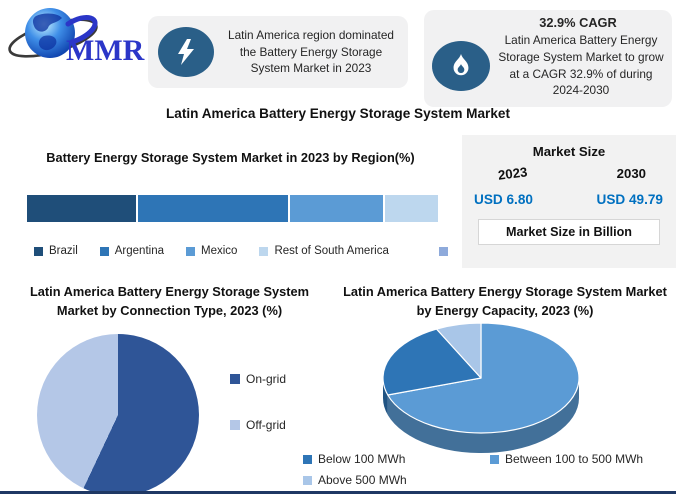 This screenshot has width=676, height=494. What do you see at coordinates (355, 469) in the screenshot?
I see `capacity-pie-legend-left: Below 100 MWh Above 500 MWh` at bounding box center [355, 469].